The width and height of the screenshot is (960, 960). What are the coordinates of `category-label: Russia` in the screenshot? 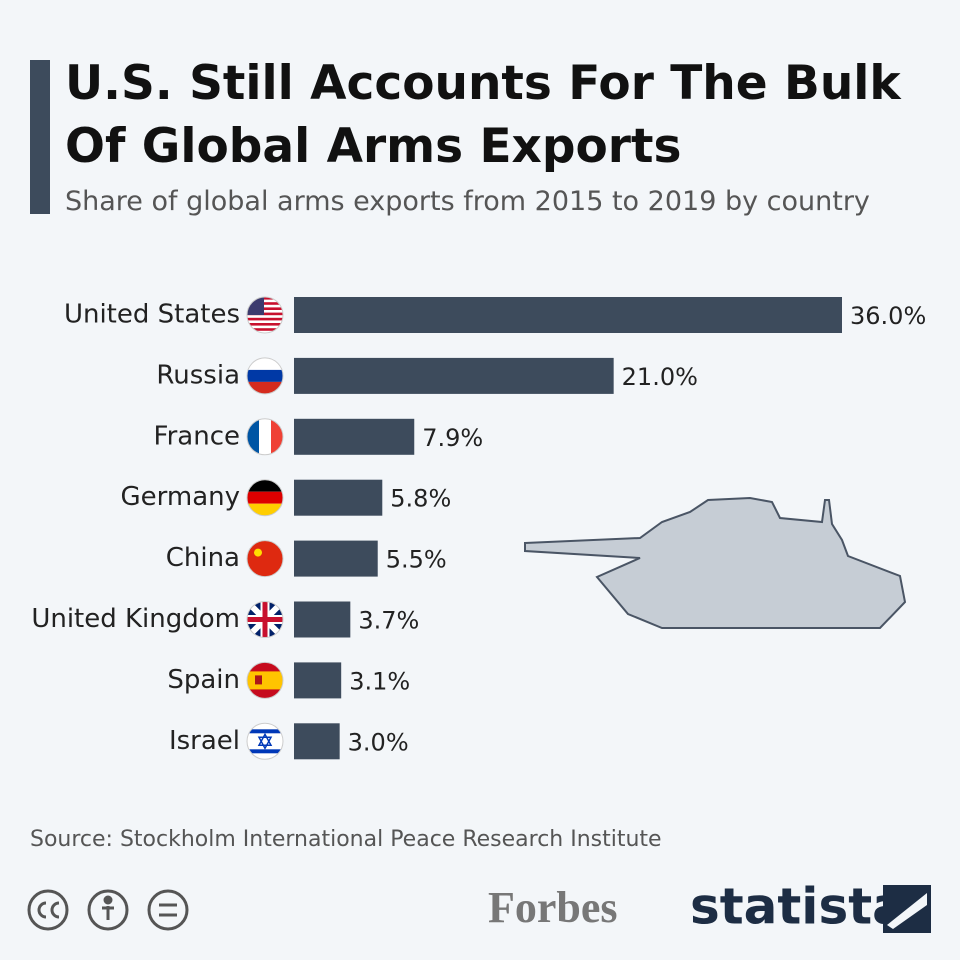 It's located at (198, 375).